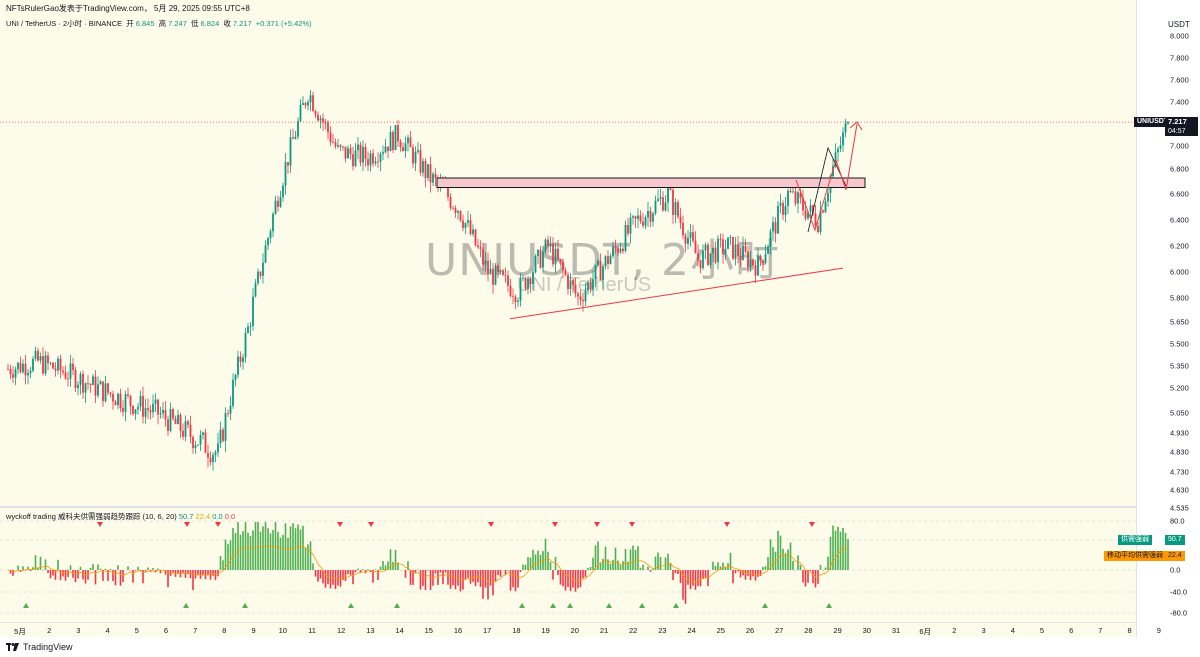 Image resolution: width=1200 pixels, height=657 pixels. I want to click on price-tick-label: 5.650, so click(1179, 322).